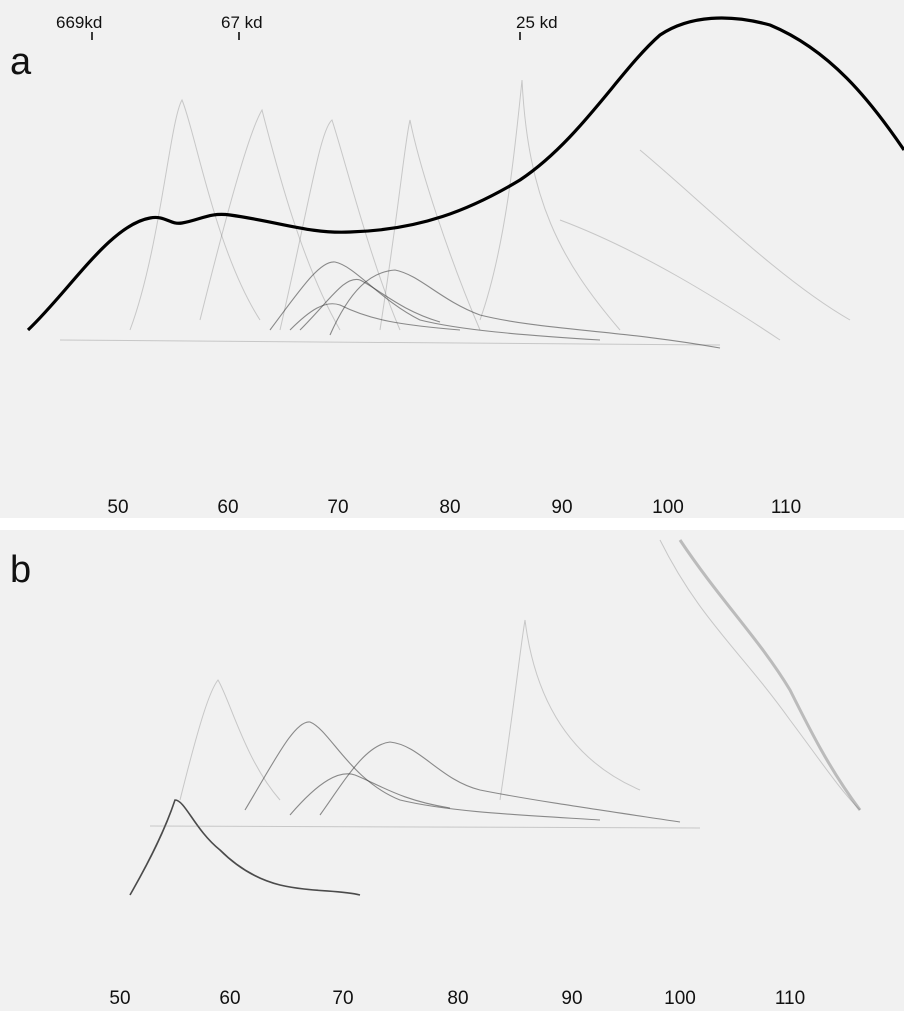 This screenshot has width=904, height=1011. I want to click on marker-ticks, so click(306, 36).